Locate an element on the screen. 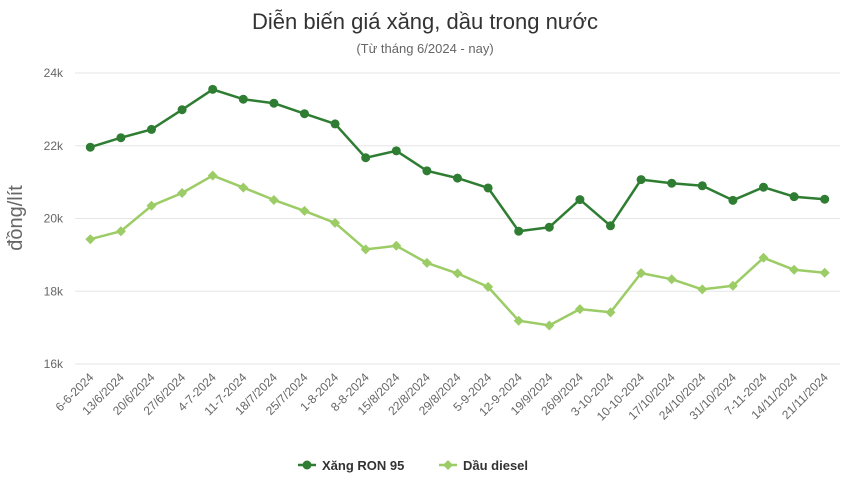 The height and width of the screenshot is (483, 850). chart-title: Diễn biến giá xăng, dầu trong nước is located at coordinates (425, 21).